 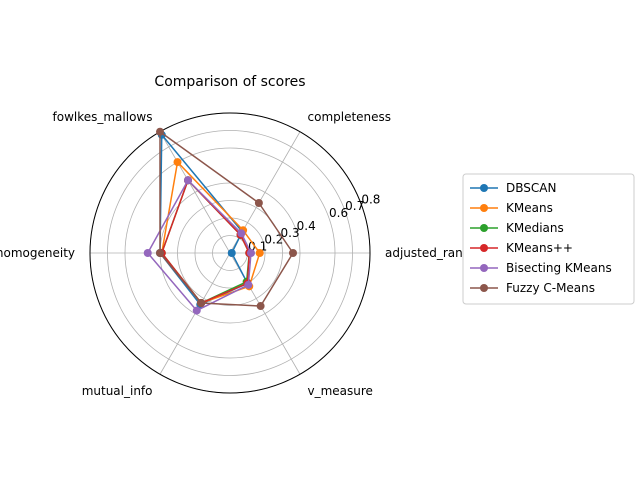 I want to click on axis-label: adjusted_rand, so click(x=427, y=253).